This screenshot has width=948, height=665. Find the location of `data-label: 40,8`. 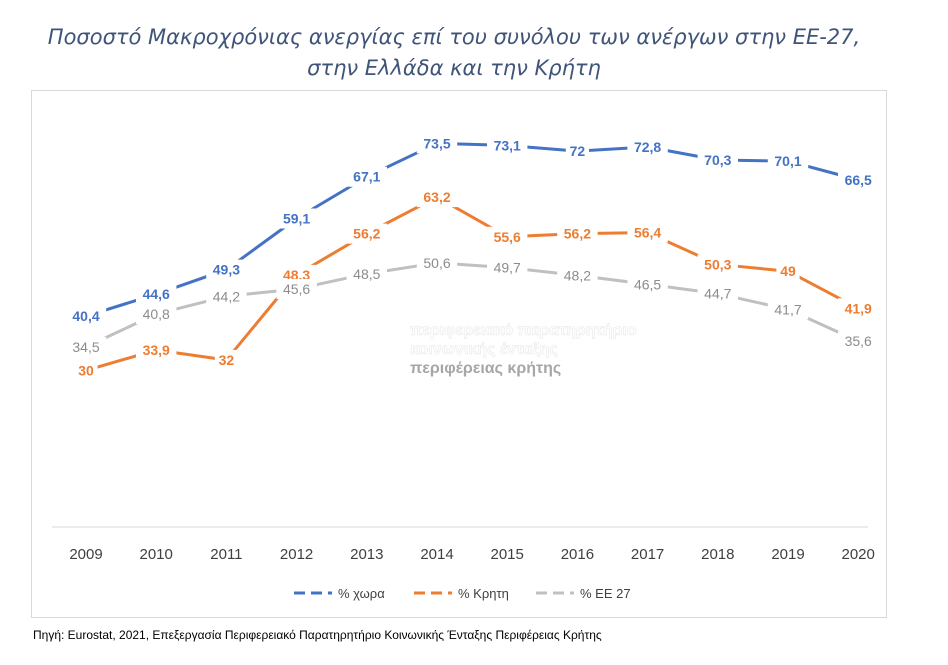

data-label: 40,8 is located at coordinates (156, 314).